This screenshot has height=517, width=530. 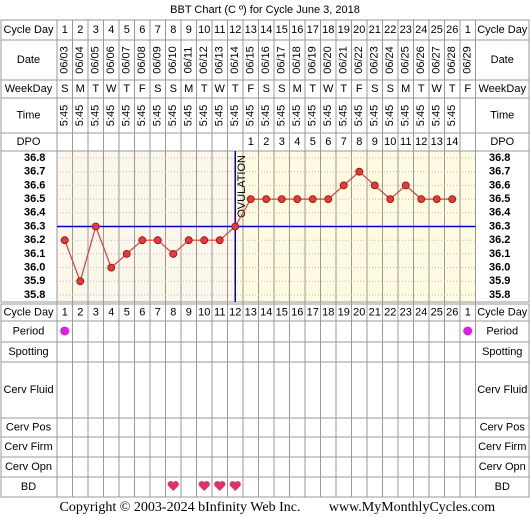 I want to click on cycle-day: 7, so click(x=158, y=312).